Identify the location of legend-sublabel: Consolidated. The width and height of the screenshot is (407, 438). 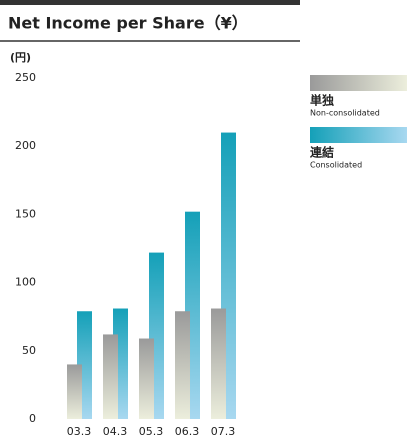
(336, 165).